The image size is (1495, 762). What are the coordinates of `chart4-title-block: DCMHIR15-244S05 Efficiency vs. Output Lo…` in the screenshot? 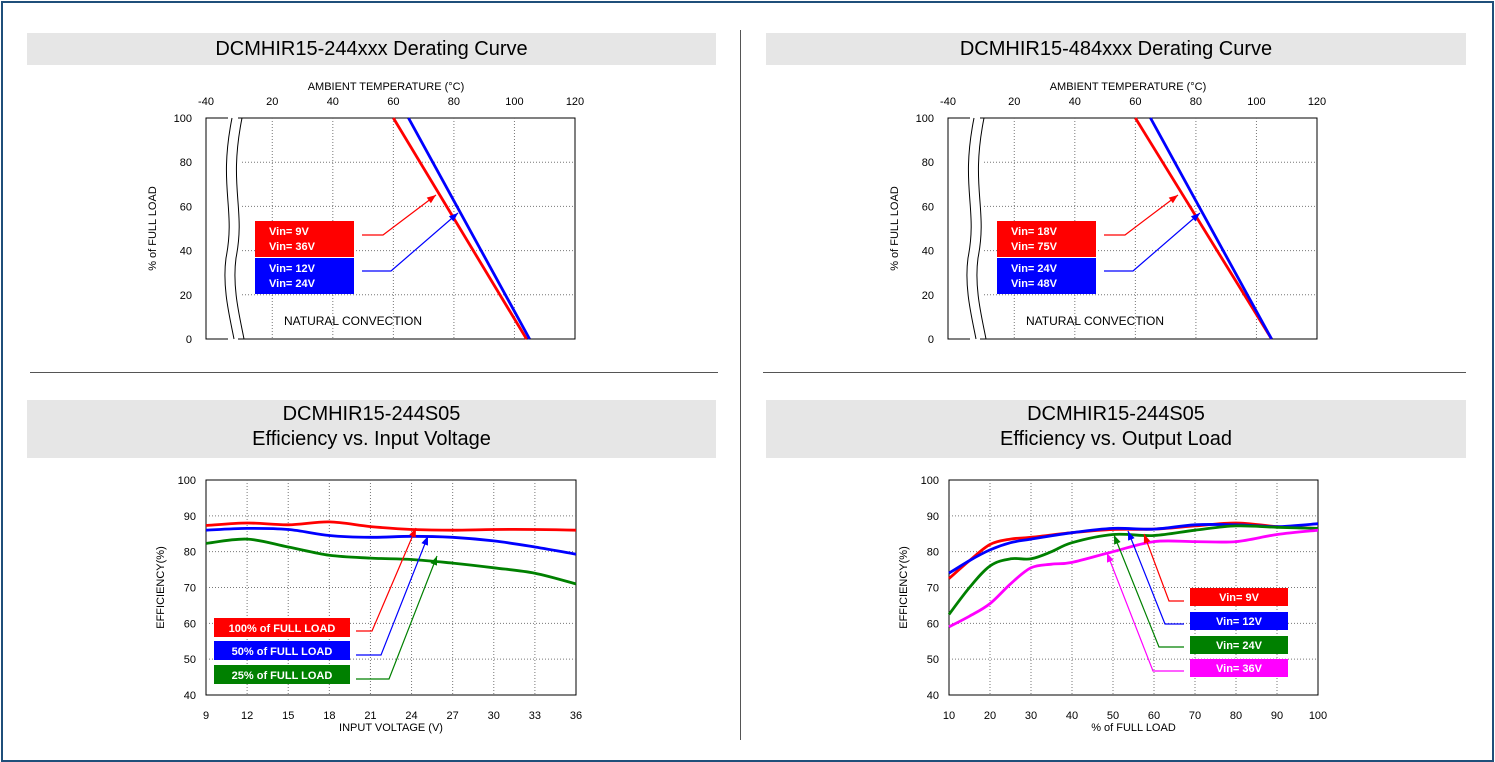 It's located at (1116, 429).